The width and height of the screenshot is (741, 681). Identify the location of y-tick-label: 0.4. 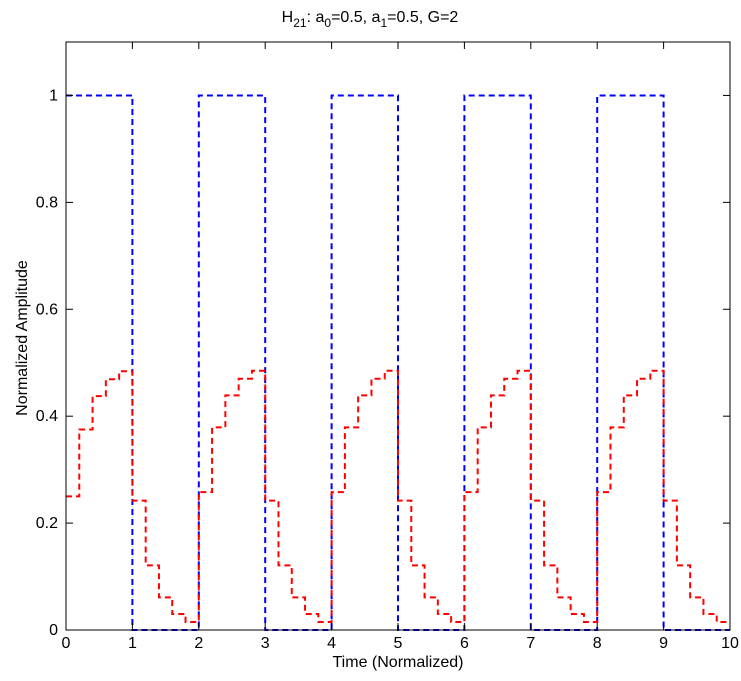
(47, 416).